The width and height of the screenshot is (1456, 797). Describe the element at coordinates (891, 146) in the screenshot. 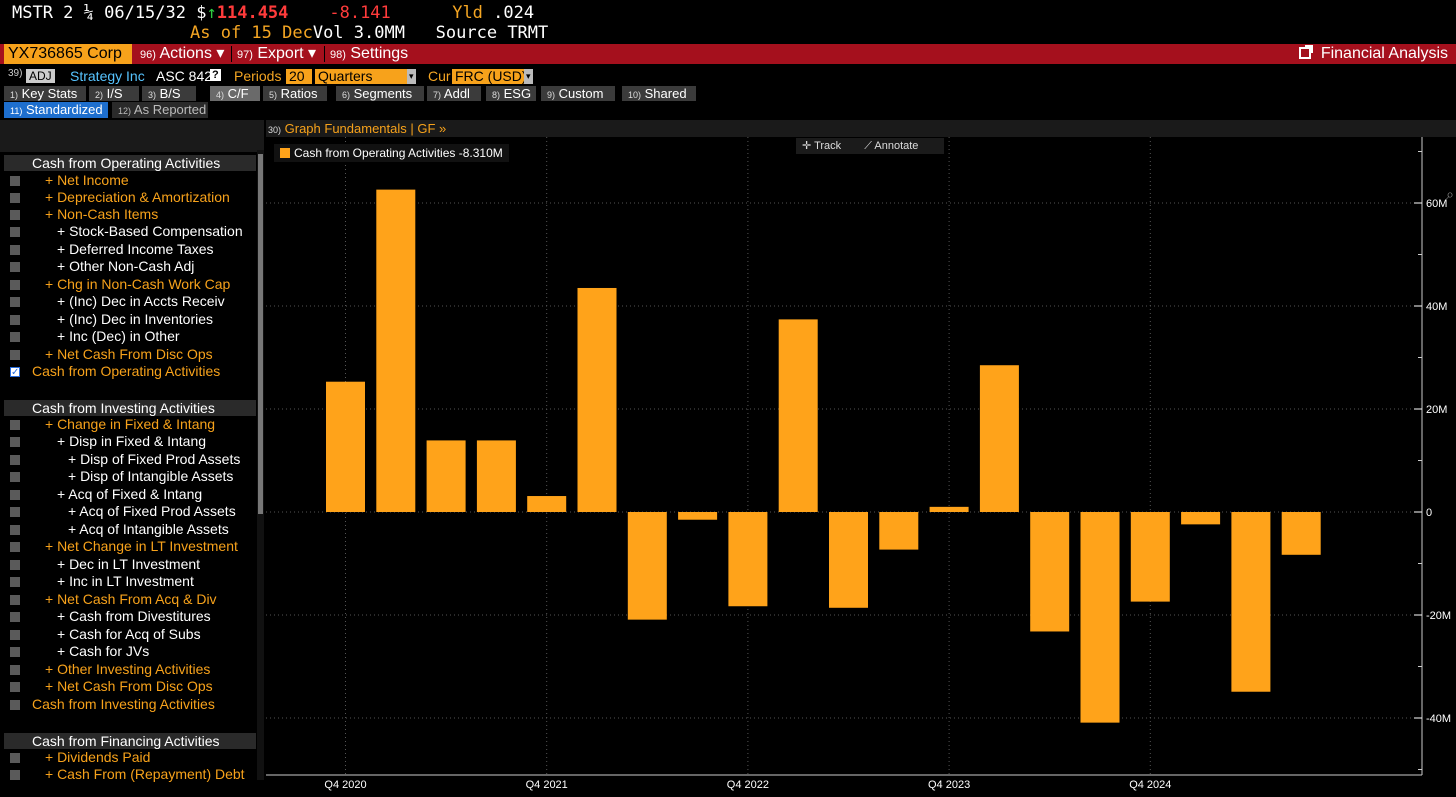

I see `annotate-tool: ⟋ Annotate` at that location.